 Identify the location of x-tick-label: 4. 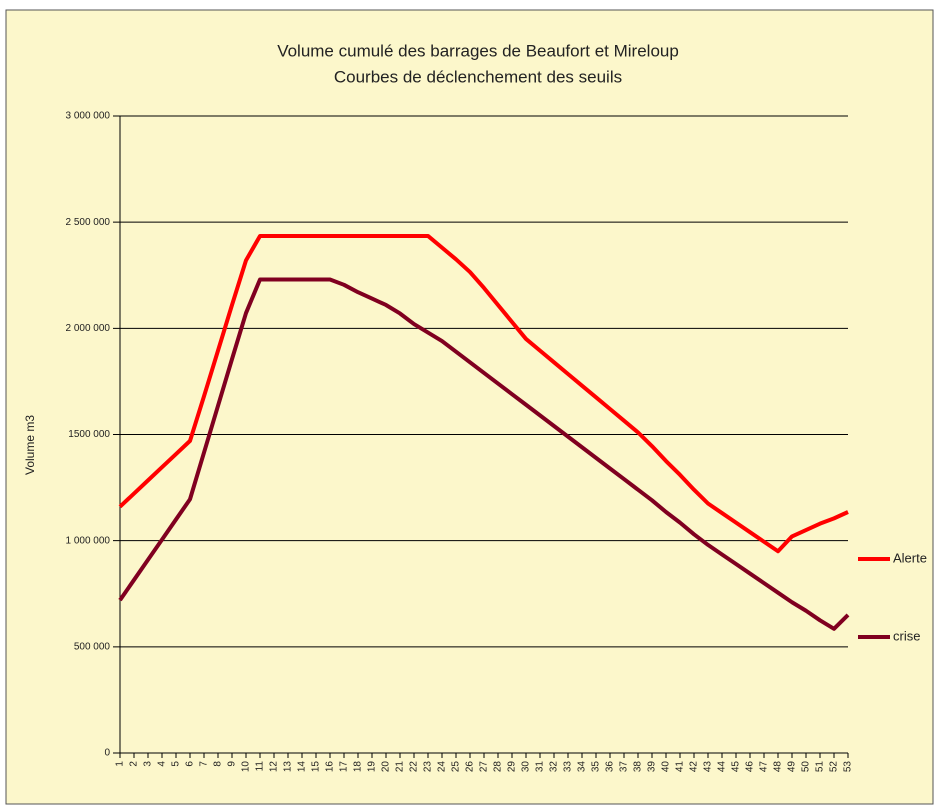
(162, 764).